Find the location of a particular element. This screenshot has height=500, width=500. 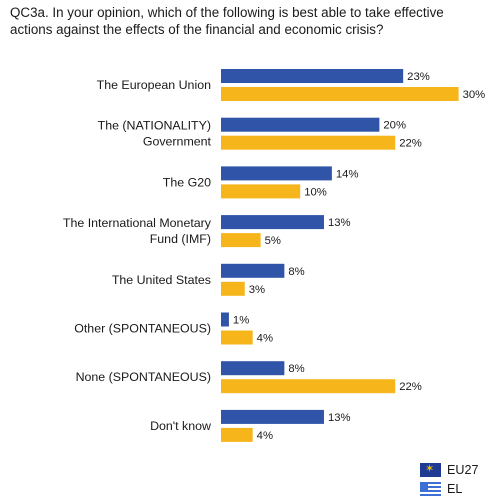

value-label-eu27: 20% is located at coordinates (394, 126).